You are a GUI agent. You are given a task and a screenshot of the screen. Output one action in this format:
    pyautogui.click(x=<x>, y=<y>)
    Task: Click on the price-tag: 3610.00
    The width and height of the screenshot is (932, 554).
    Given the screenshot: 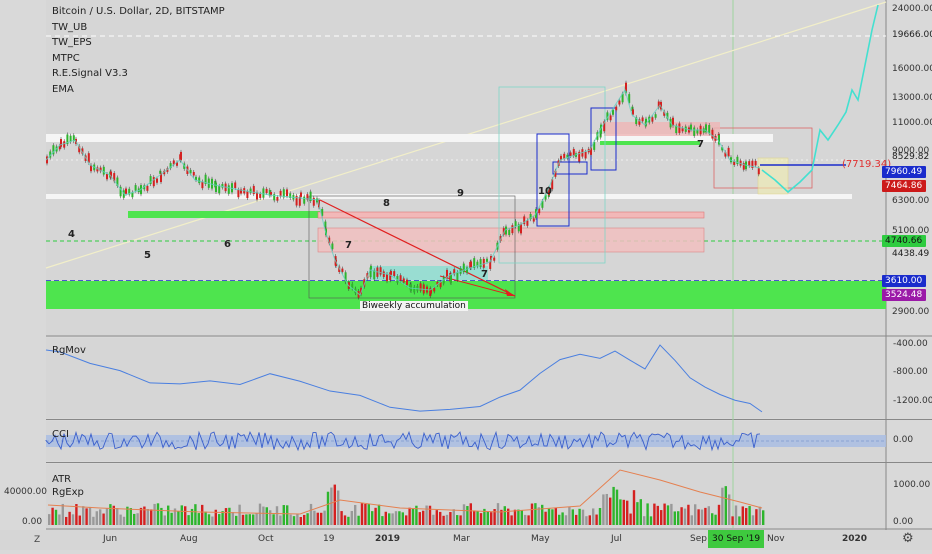 What is the action you would take?
    pyautogui.click(x=904, y=281)
    